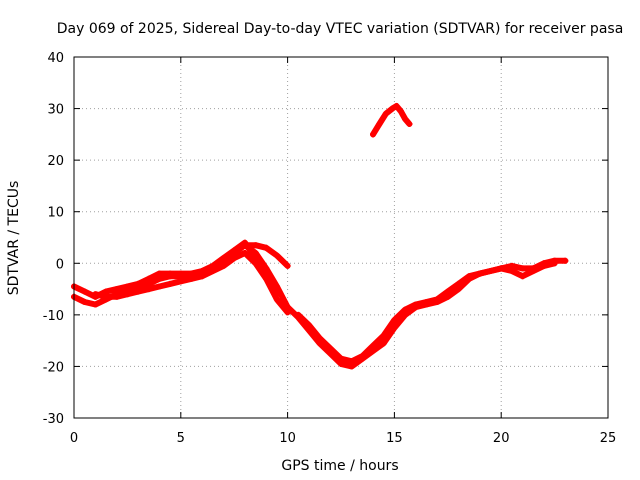 The width and height of the screenshot is (640, 480). I want to click on y-tick-label: 40, so click(55, 58).